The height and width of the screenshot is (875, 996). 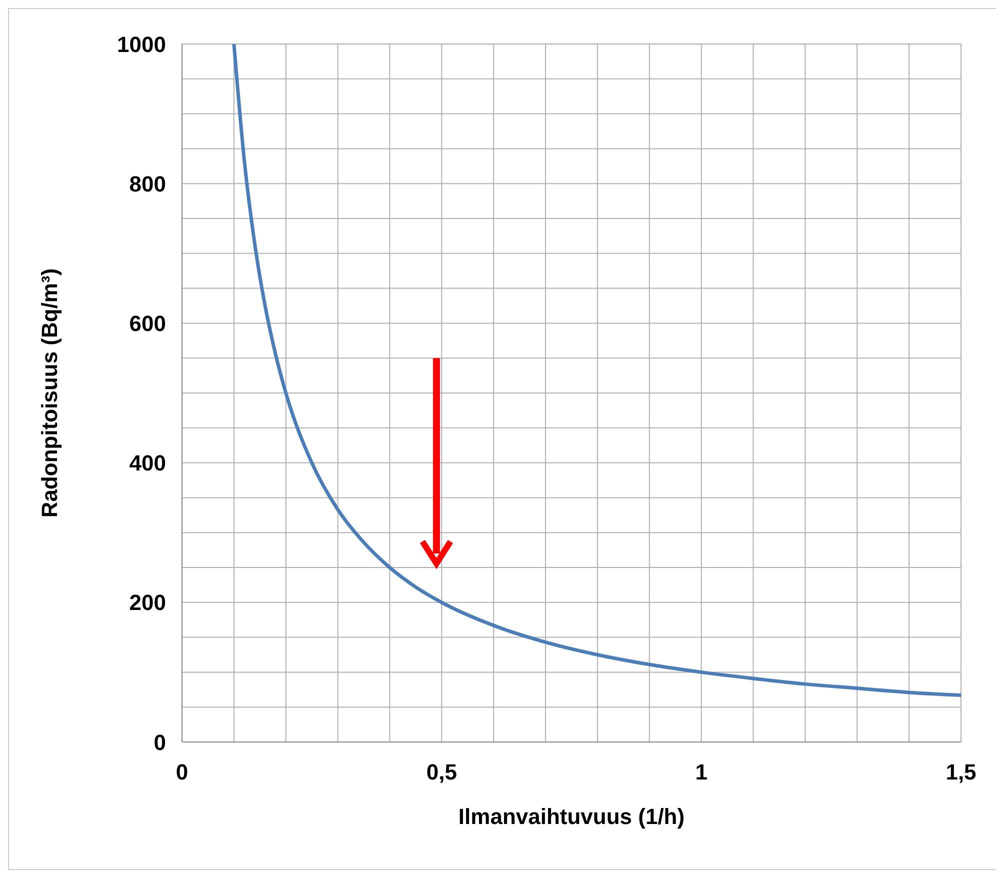 I want to click on y-axis-title: Radonpitoisuus (Bq/m³), so click(x=49, y=393).